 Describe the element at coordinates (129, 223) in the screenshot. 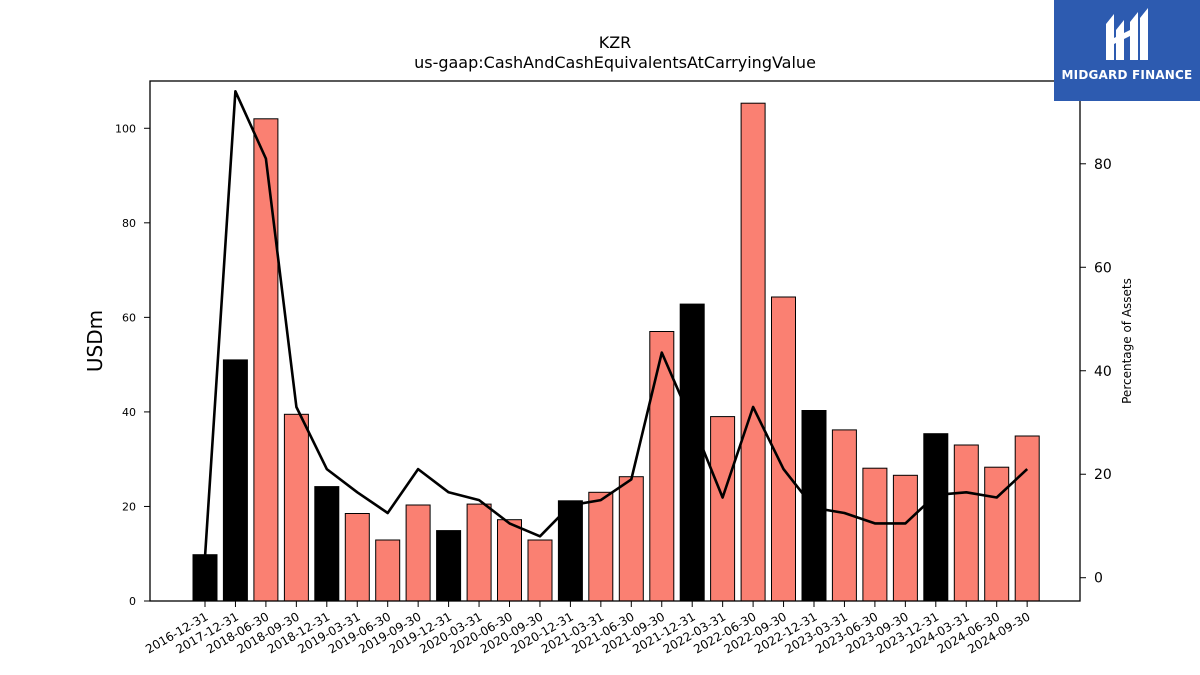

I see `y-tick-label: 80` at that location.